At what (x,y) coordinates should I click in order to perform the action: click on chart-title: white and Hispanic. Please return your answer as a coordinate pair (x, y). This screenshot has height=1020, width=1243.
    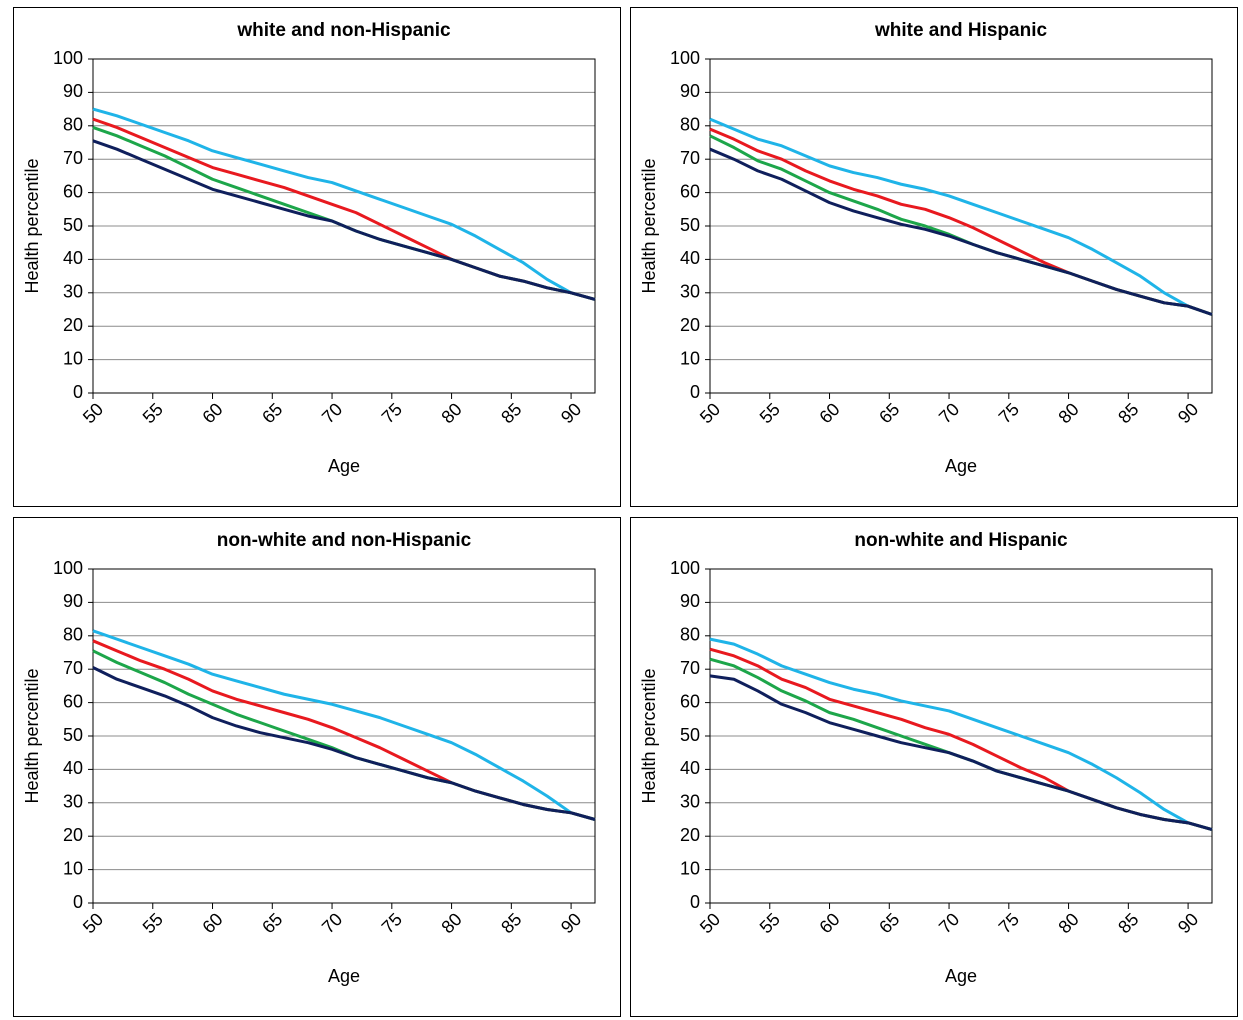
    Looking at the image, I should click on (961, 30).